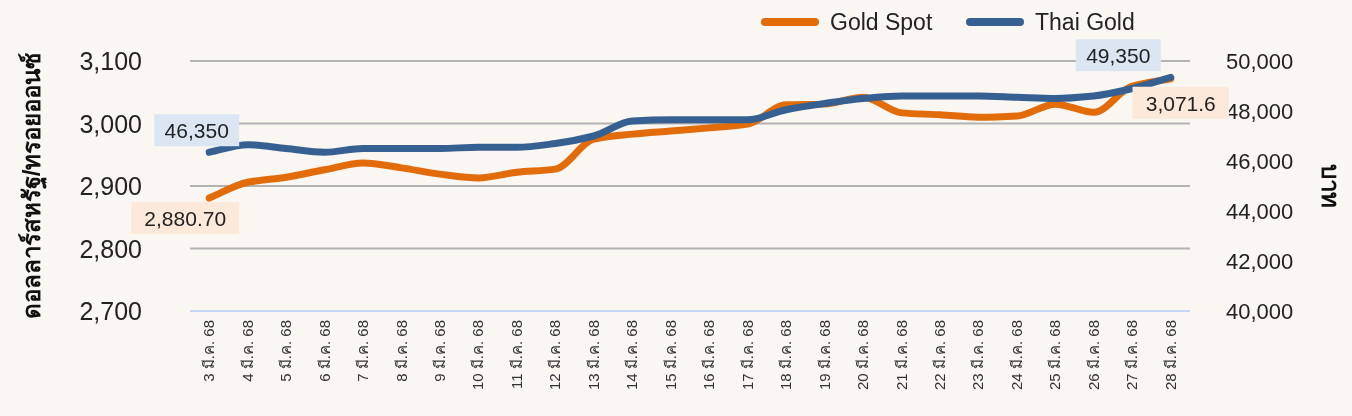 Image resolution: width=1352 pixels, height=416 pixels. What do you see at coordinates (110, 61) in the screenshot?
I see `y-tick-label: 3,100` at bounding box center [110, 61].